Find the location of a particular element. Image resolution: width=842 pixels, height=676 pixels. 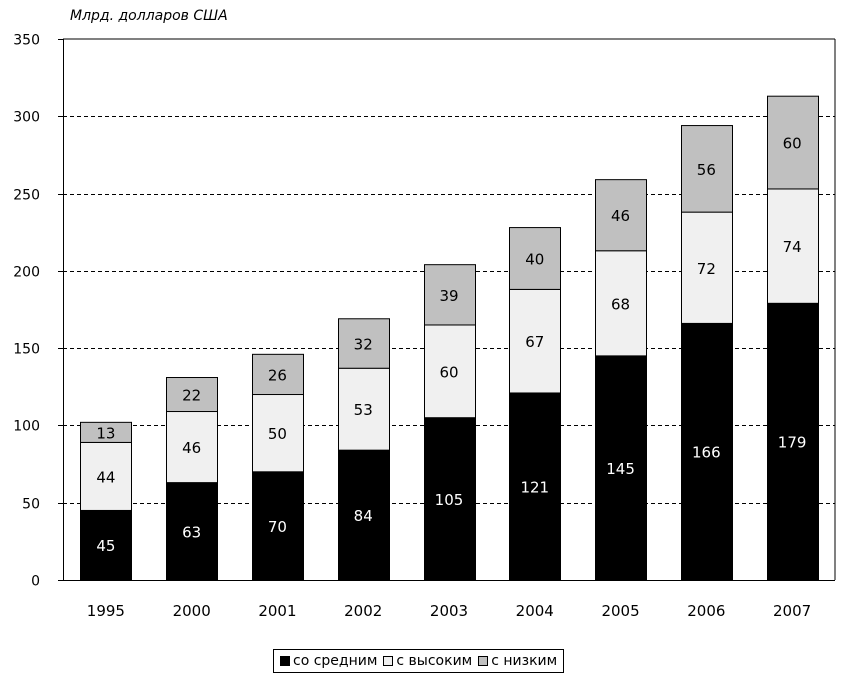

x-tick-label: 2007 is located at coordinates (792, 611).